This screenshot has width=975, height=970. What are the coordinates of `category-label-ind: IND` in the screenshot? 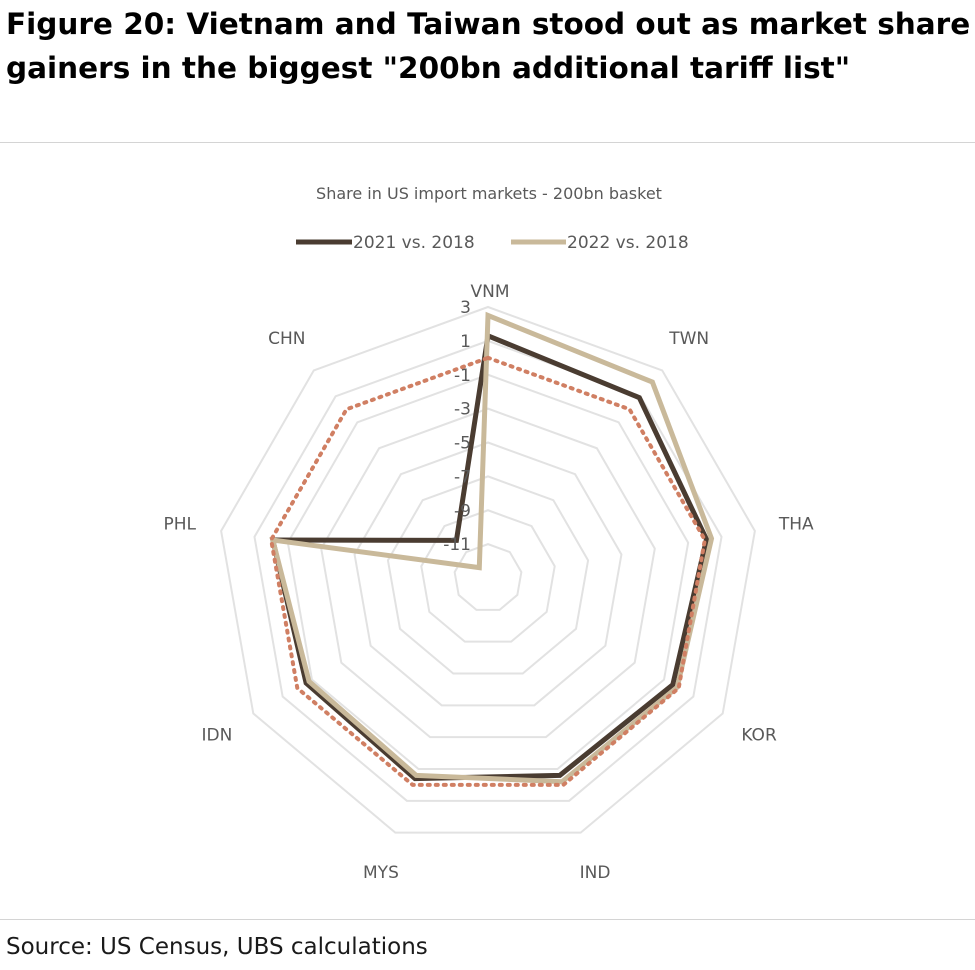 It's located at (595, 873).